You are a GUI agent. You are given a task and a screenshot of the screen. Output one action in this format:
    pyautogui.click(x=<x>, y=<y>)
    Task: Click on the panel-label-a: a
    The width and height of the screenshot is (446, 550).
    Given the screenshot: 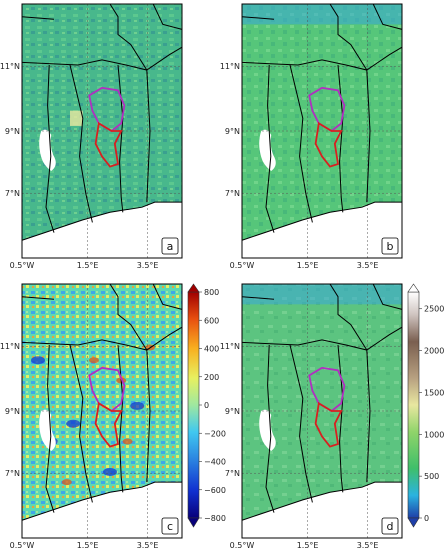 What is the action you would take?
    pyautogui.click(x=170, y=246)
    